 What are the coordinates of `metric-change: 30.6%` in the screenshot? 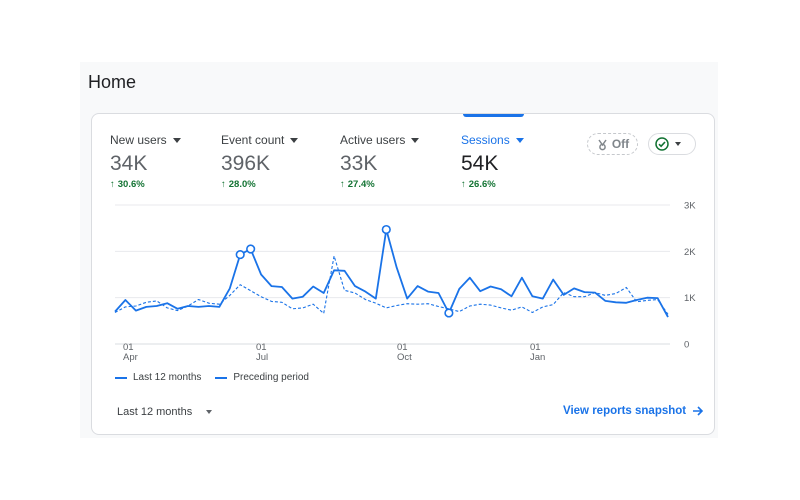 It's located at (131, 184).